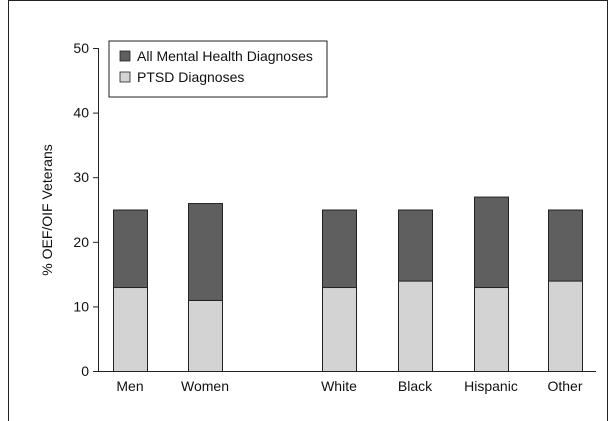  I want to click on legend-swatch-ptsd, so click(125, 77).